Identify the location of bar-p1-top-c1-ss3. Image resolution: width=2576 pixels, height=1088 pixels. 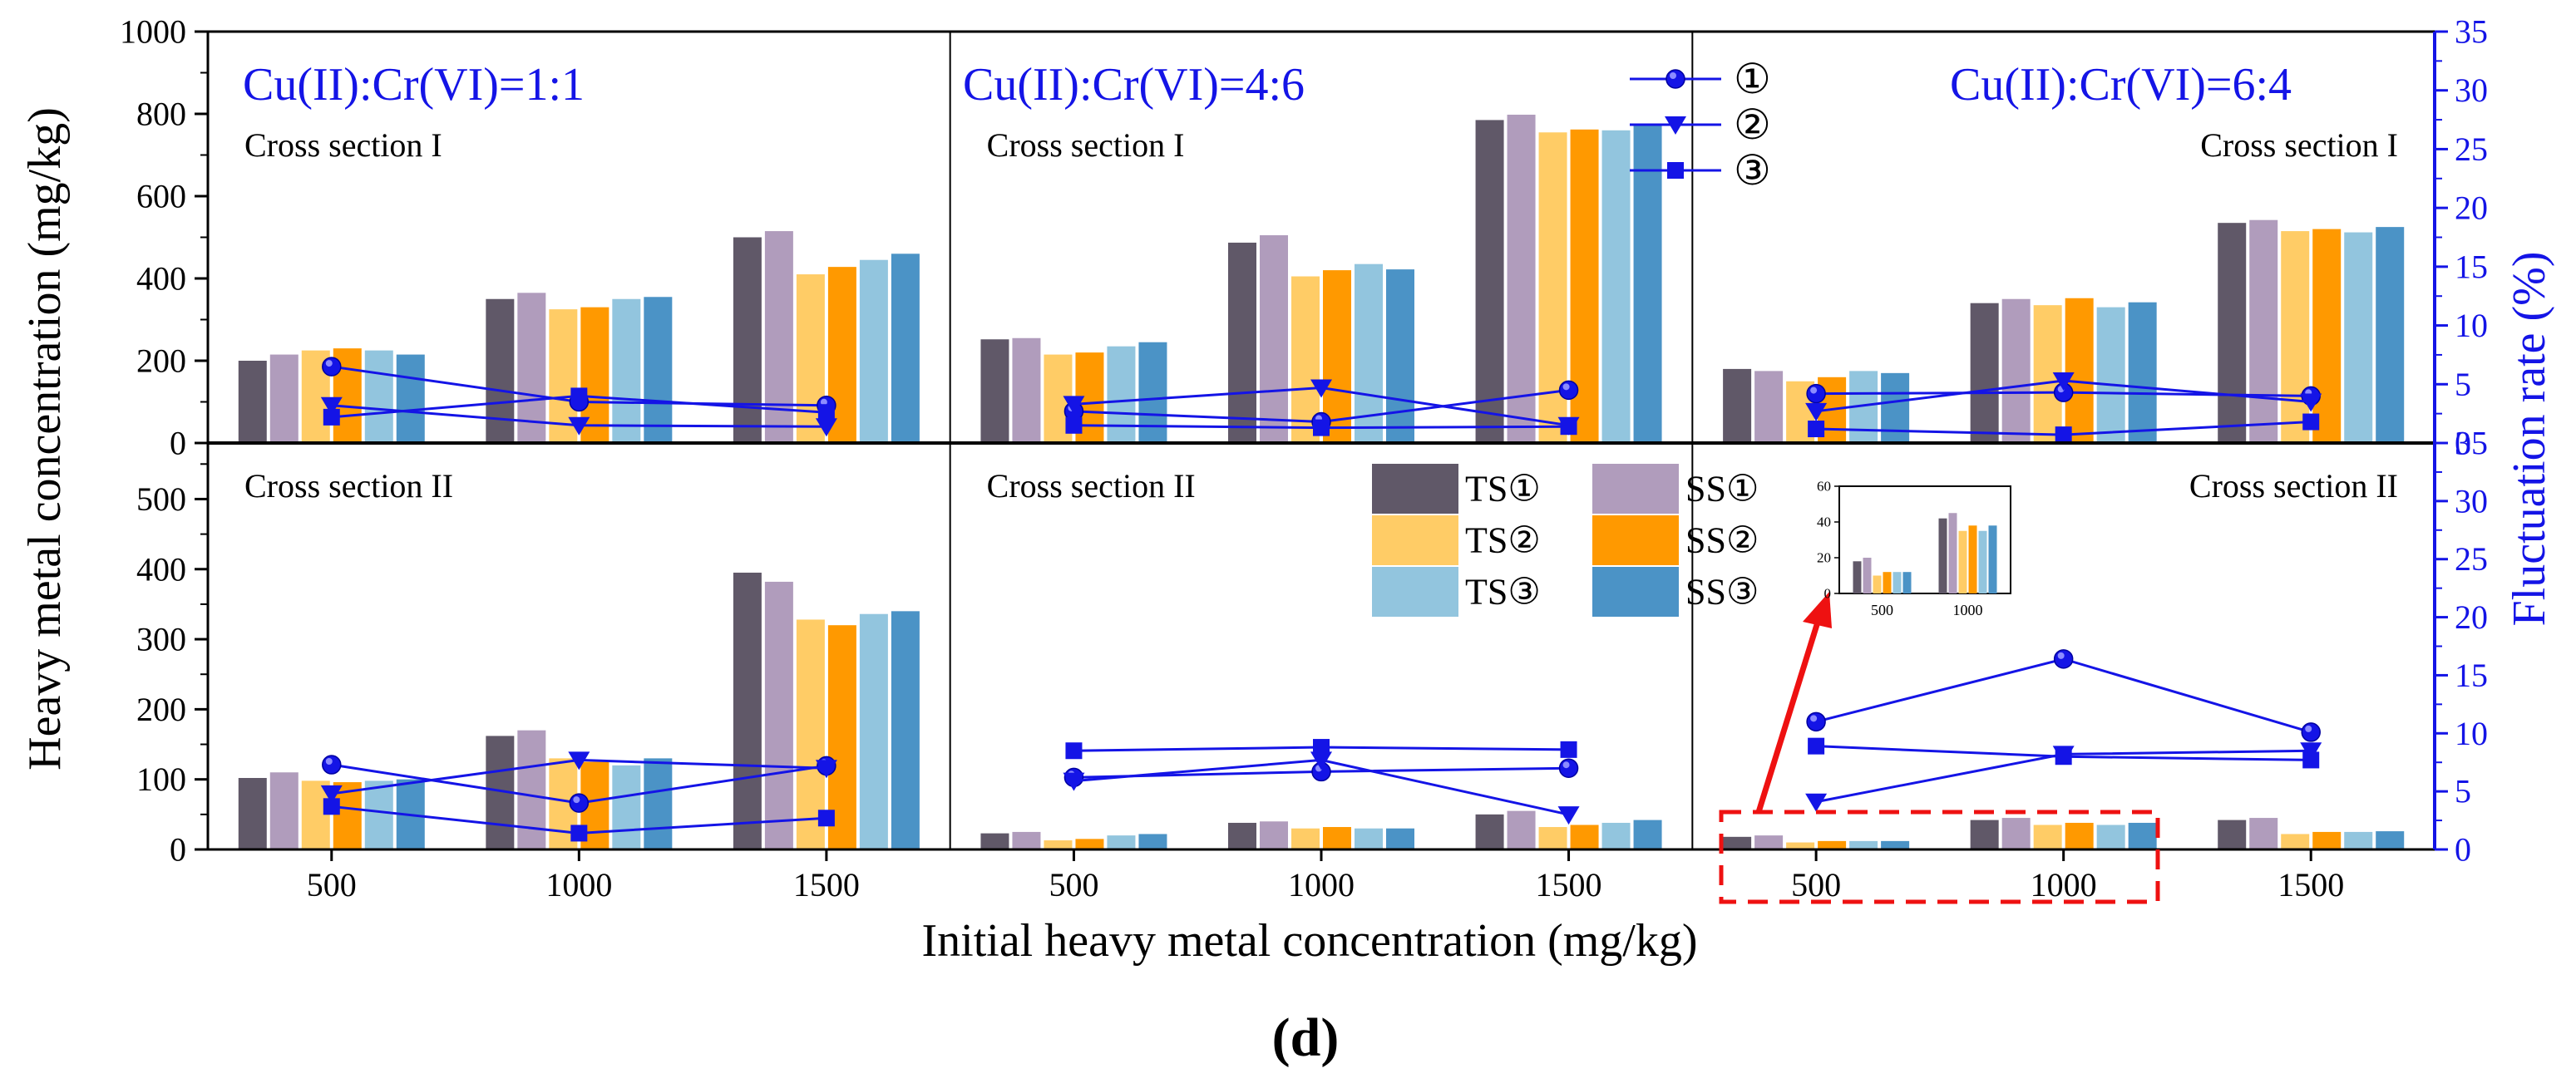
(410, 398).